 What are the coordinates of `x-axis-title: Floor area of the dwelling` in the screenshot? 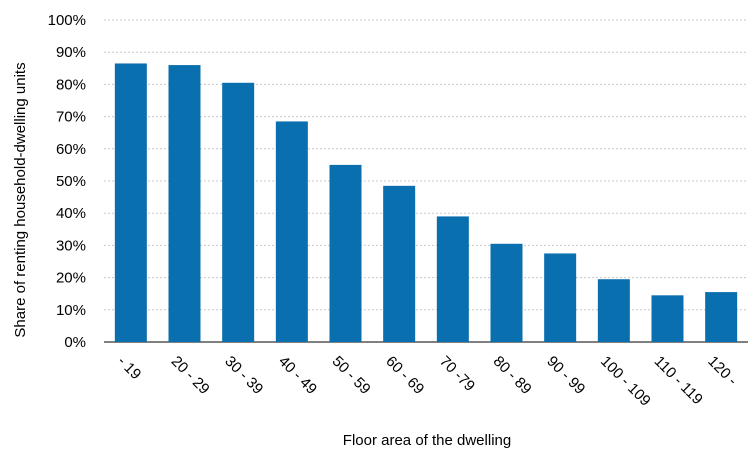 It's located at (427, 440).